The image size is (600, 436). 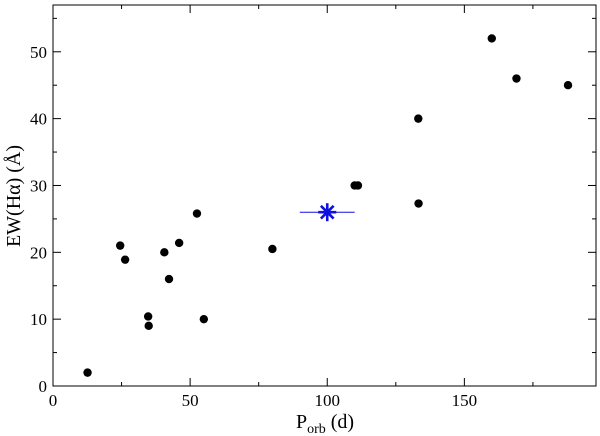 What do you see at coordinates (38, 319) in the screenshot?
I see `y-tick-label: 10` at bounding box center [38, 319].